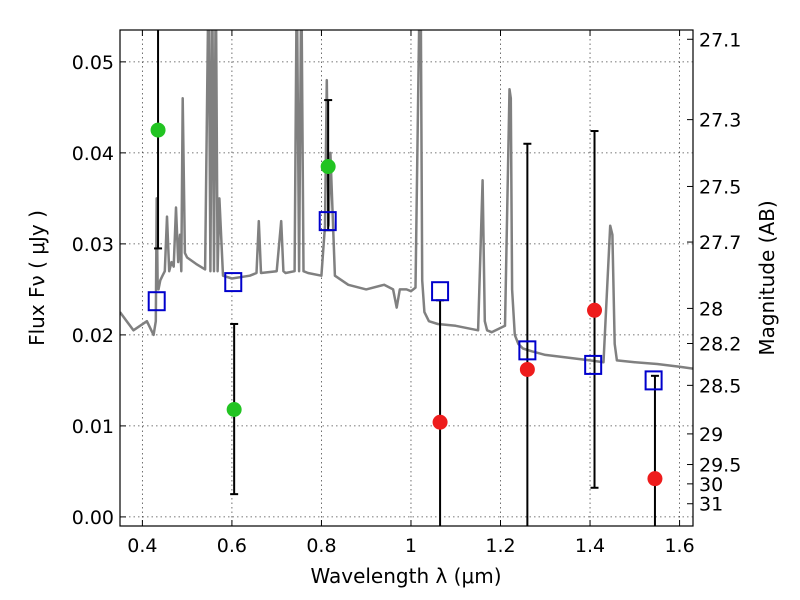 This screenshot has height=600, width=800. What do you see at coordinates (720, 466) in the screenshot?
I see `y2-tick-label: 29.5` at bounding box center [720, 466].